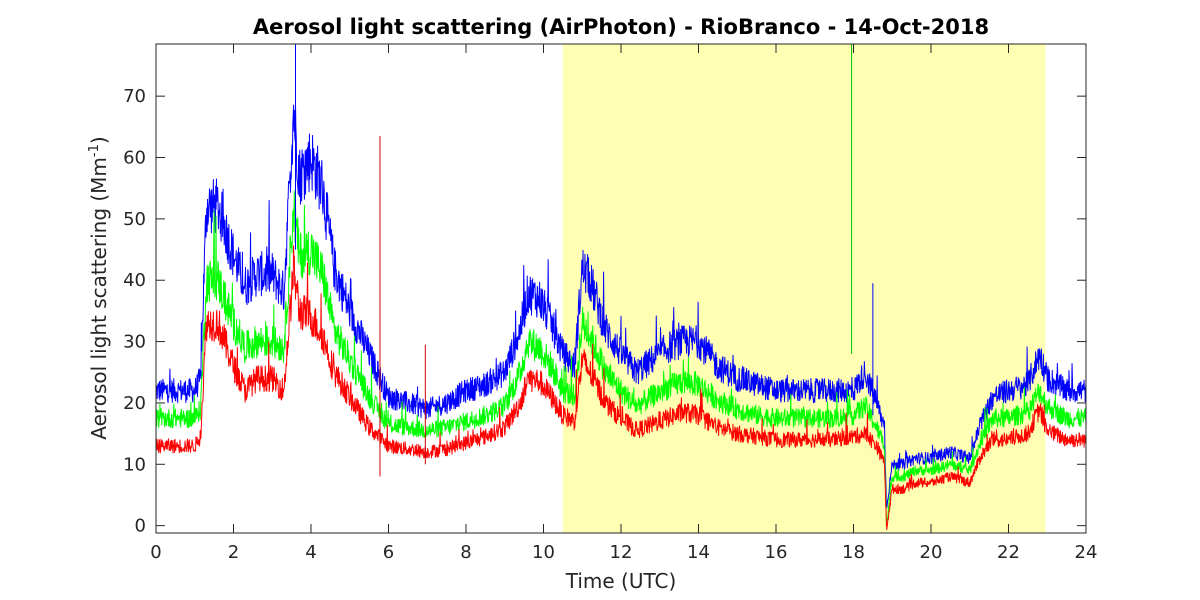 The width and height of the screenshot is (1200, 600). Describe the element at coordinates (698, 552) in the screenshot. I see `x-tick-label: 14` at that location.